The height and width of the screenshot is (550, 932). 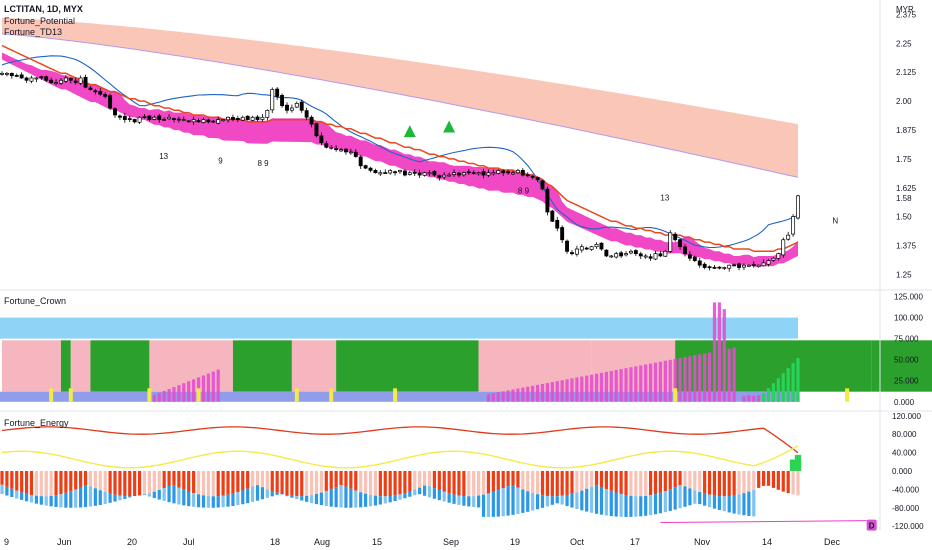 What do you see at coordinates (906, 130) in the screenshot?
I see `price-axis-tick: 1.875` at bounding box center [906, 130].